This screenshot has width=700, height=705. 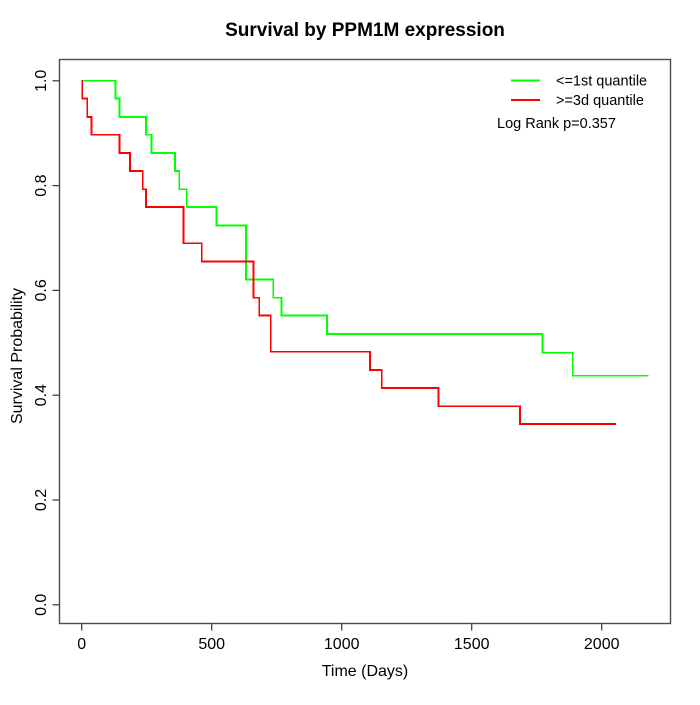 What do you see at coordinates (41, 185) in the screenshot?
I see `y-tick-label: 0.8` at bounding box center [41, 185].